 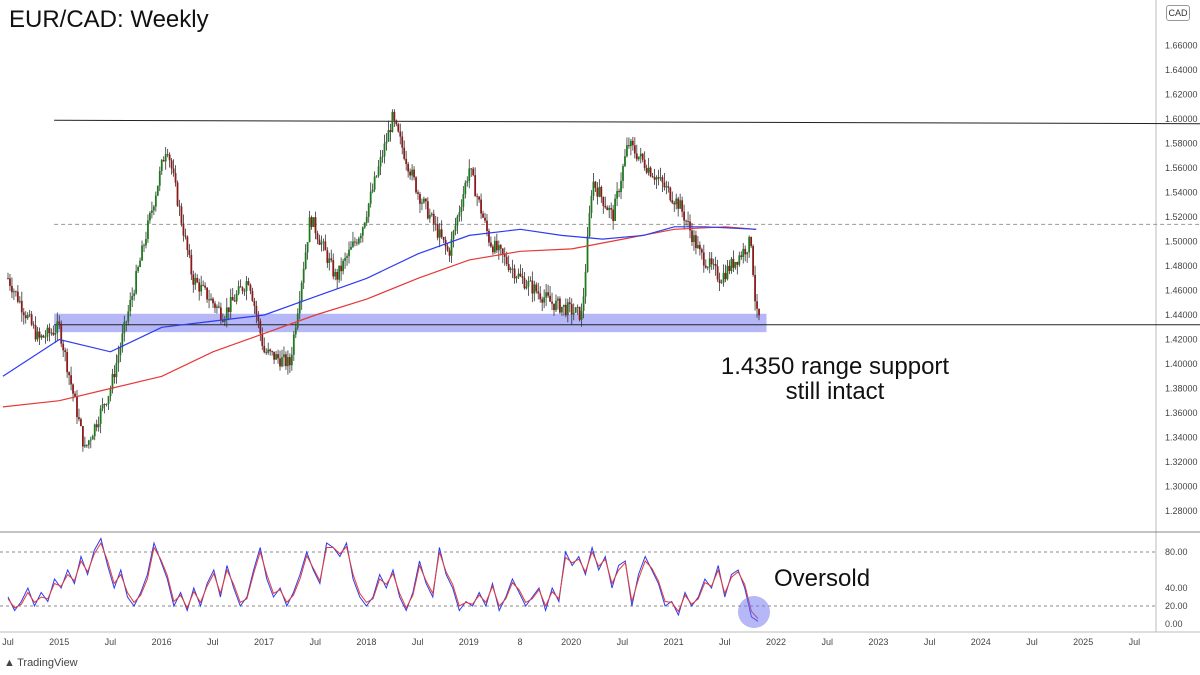 I want to click on time-tick-label: 2022, so click(x=776, y=642).